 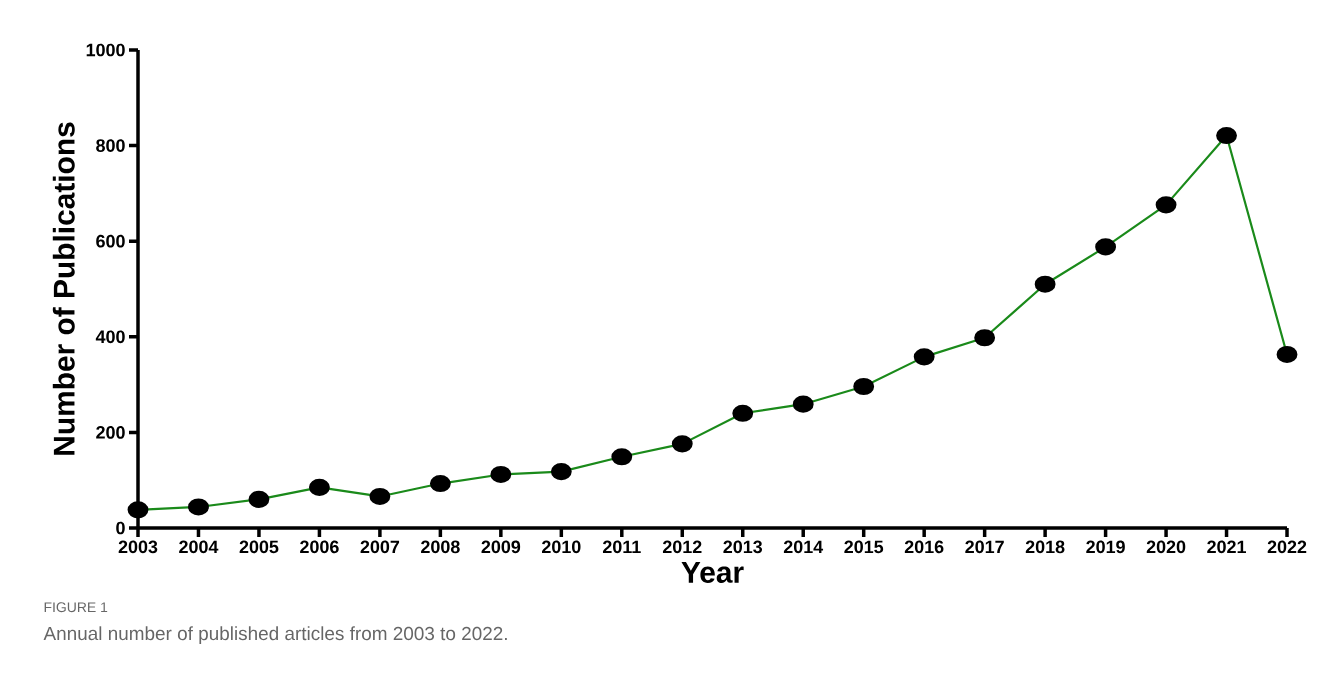 I want to click on x-tick-label: 2022, so click(x=1287, y=547).